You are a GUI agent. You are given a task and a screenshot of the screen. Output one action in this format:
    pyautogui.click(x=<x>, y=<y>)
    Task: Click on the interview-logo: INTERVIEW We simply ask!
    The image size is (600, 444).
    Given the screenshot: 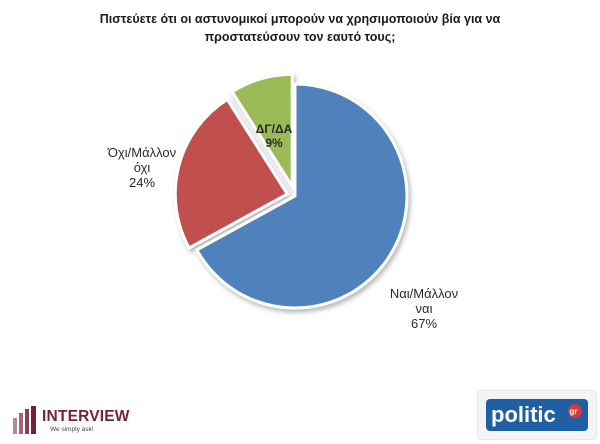 What is the action you would take?
    pyautogui.click(x=82, y=421)
    